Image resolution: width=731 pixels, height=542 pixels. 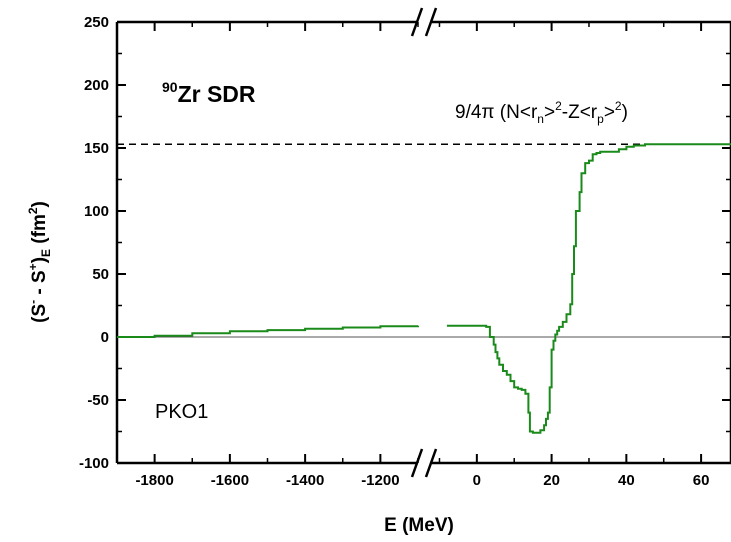 I want to click on ylabel-d: (fm, so click(x=39, y=231).